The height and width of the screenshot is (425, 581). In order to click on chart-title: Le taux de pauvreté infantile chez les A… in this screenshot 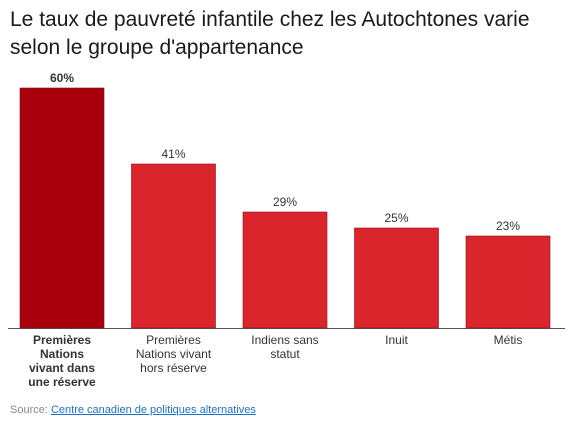, I will do `click(270, 33)`.